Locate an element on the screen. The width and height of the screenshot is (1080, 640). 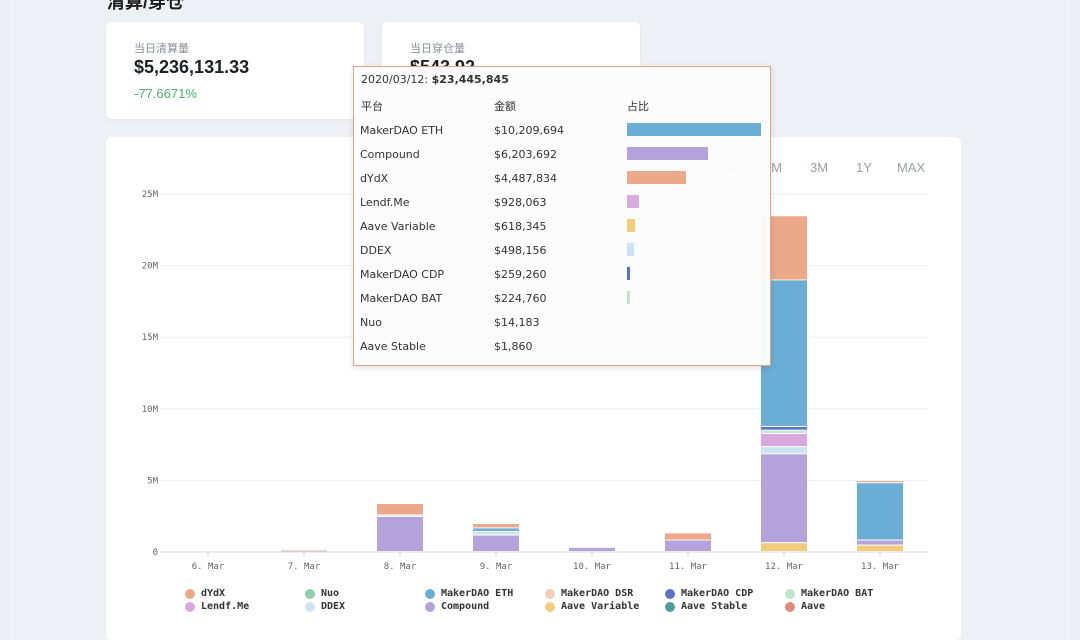
tooltip-row-amount: $928,063 is located at coordinates (520, 202).